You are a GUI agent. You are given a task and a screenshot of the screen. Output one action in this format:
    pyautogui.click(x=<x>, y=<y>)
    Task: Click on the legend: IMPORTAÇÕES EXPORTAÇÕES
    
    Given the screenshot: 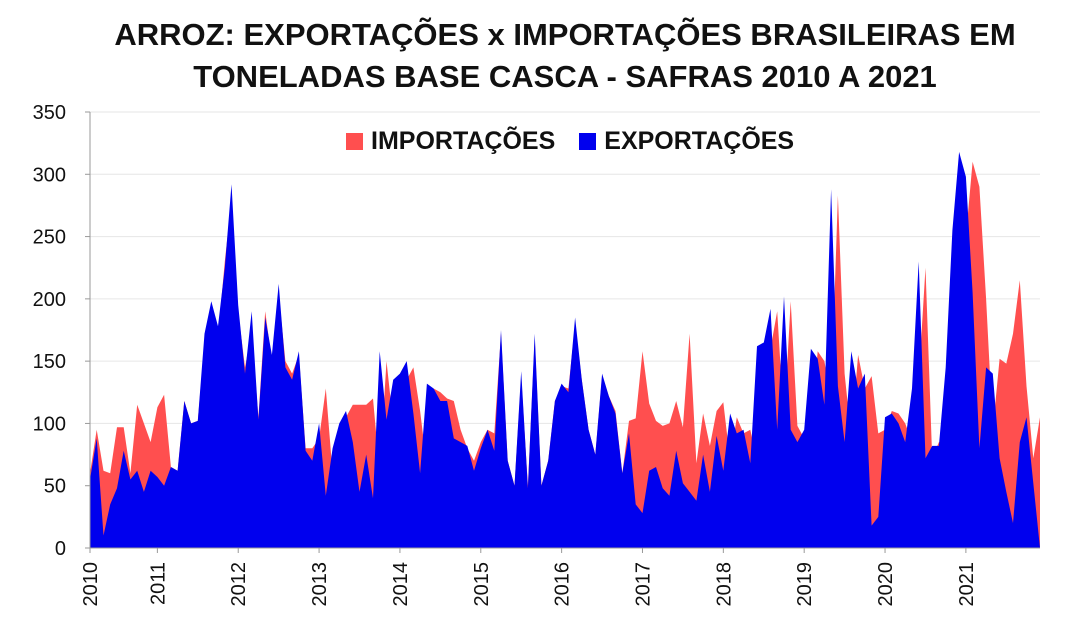 What is the action you would take?
    pyautogui.click(x=582, y=141)
    